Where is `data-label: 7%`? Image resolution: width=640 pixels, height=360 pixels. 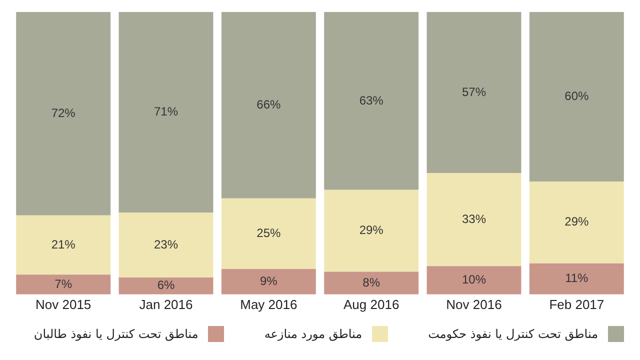 data-label: 7% is located at coordinates (63, 283).